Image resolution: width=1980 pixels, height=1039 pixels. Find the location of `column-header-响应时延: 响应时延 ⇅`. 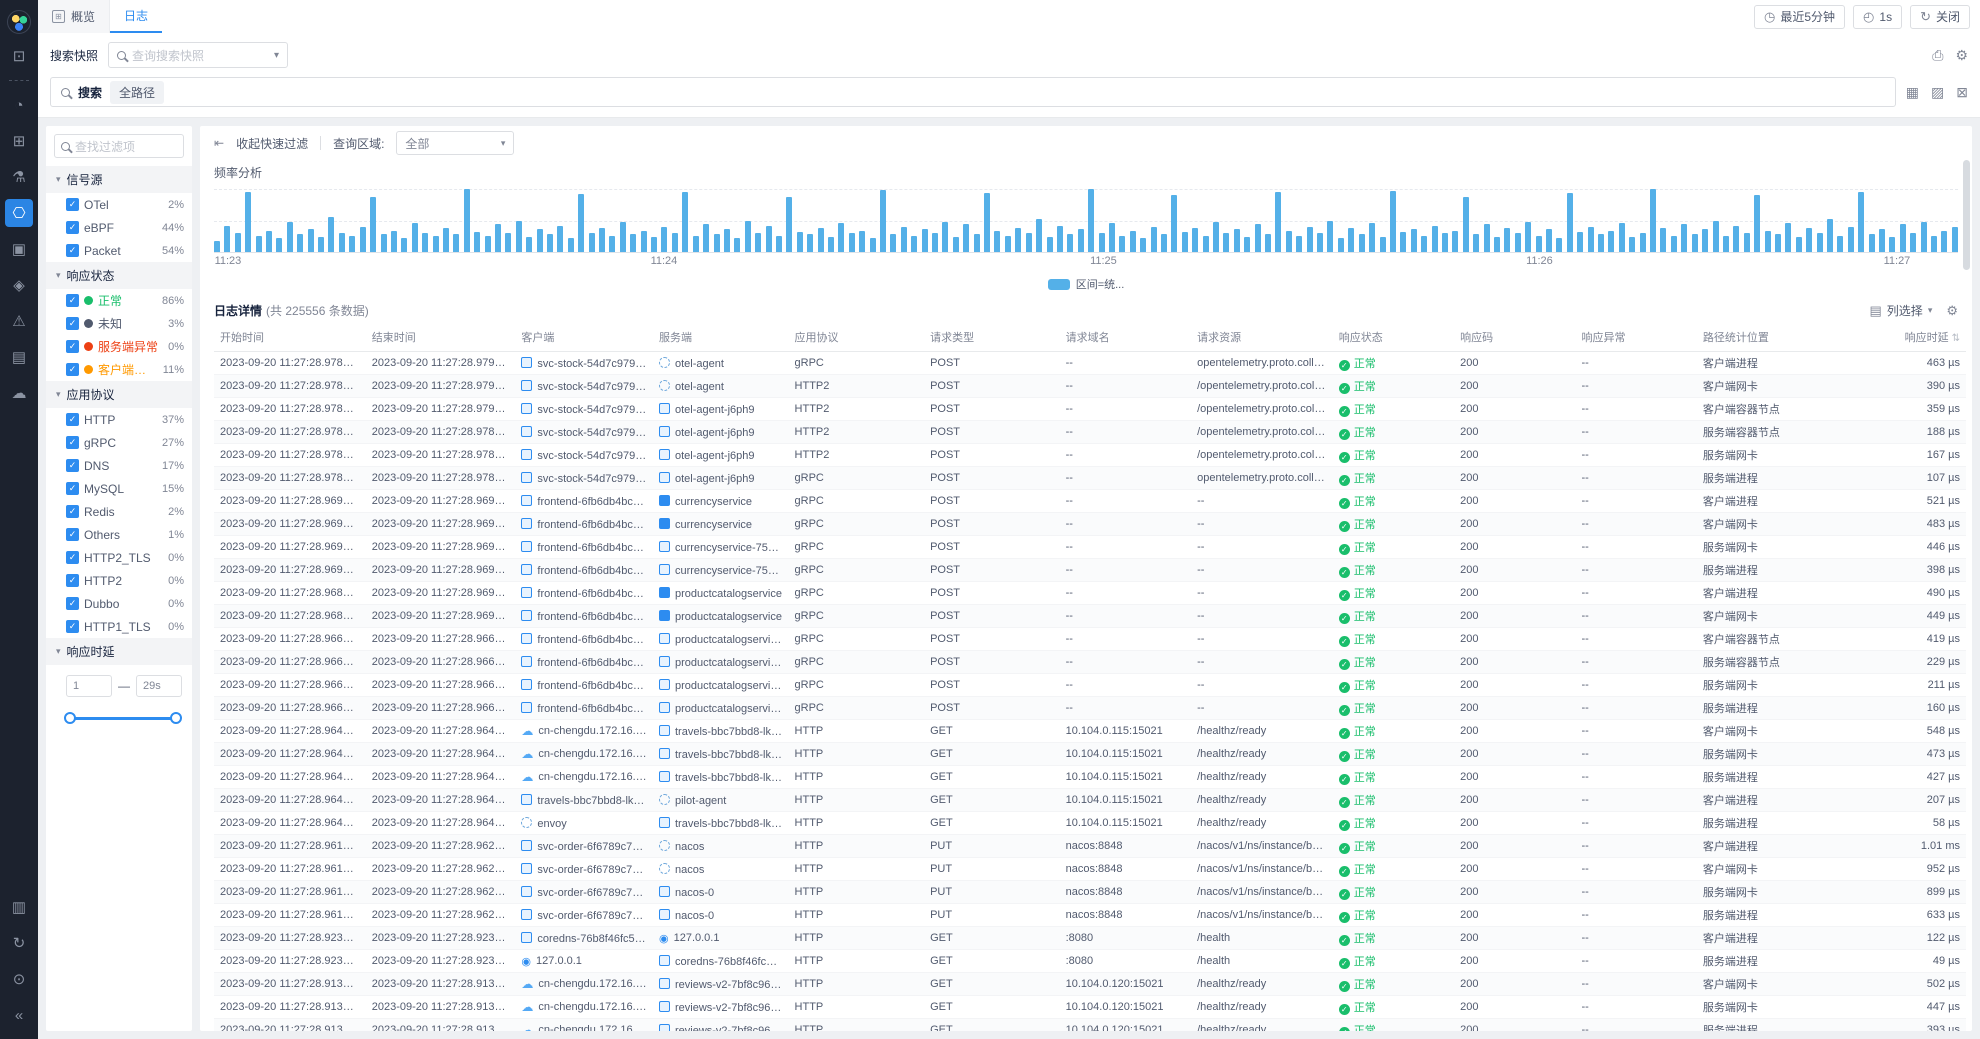

column-header-响应时延: 响应时延 ⇅ is located at coordinates (1917, 337).